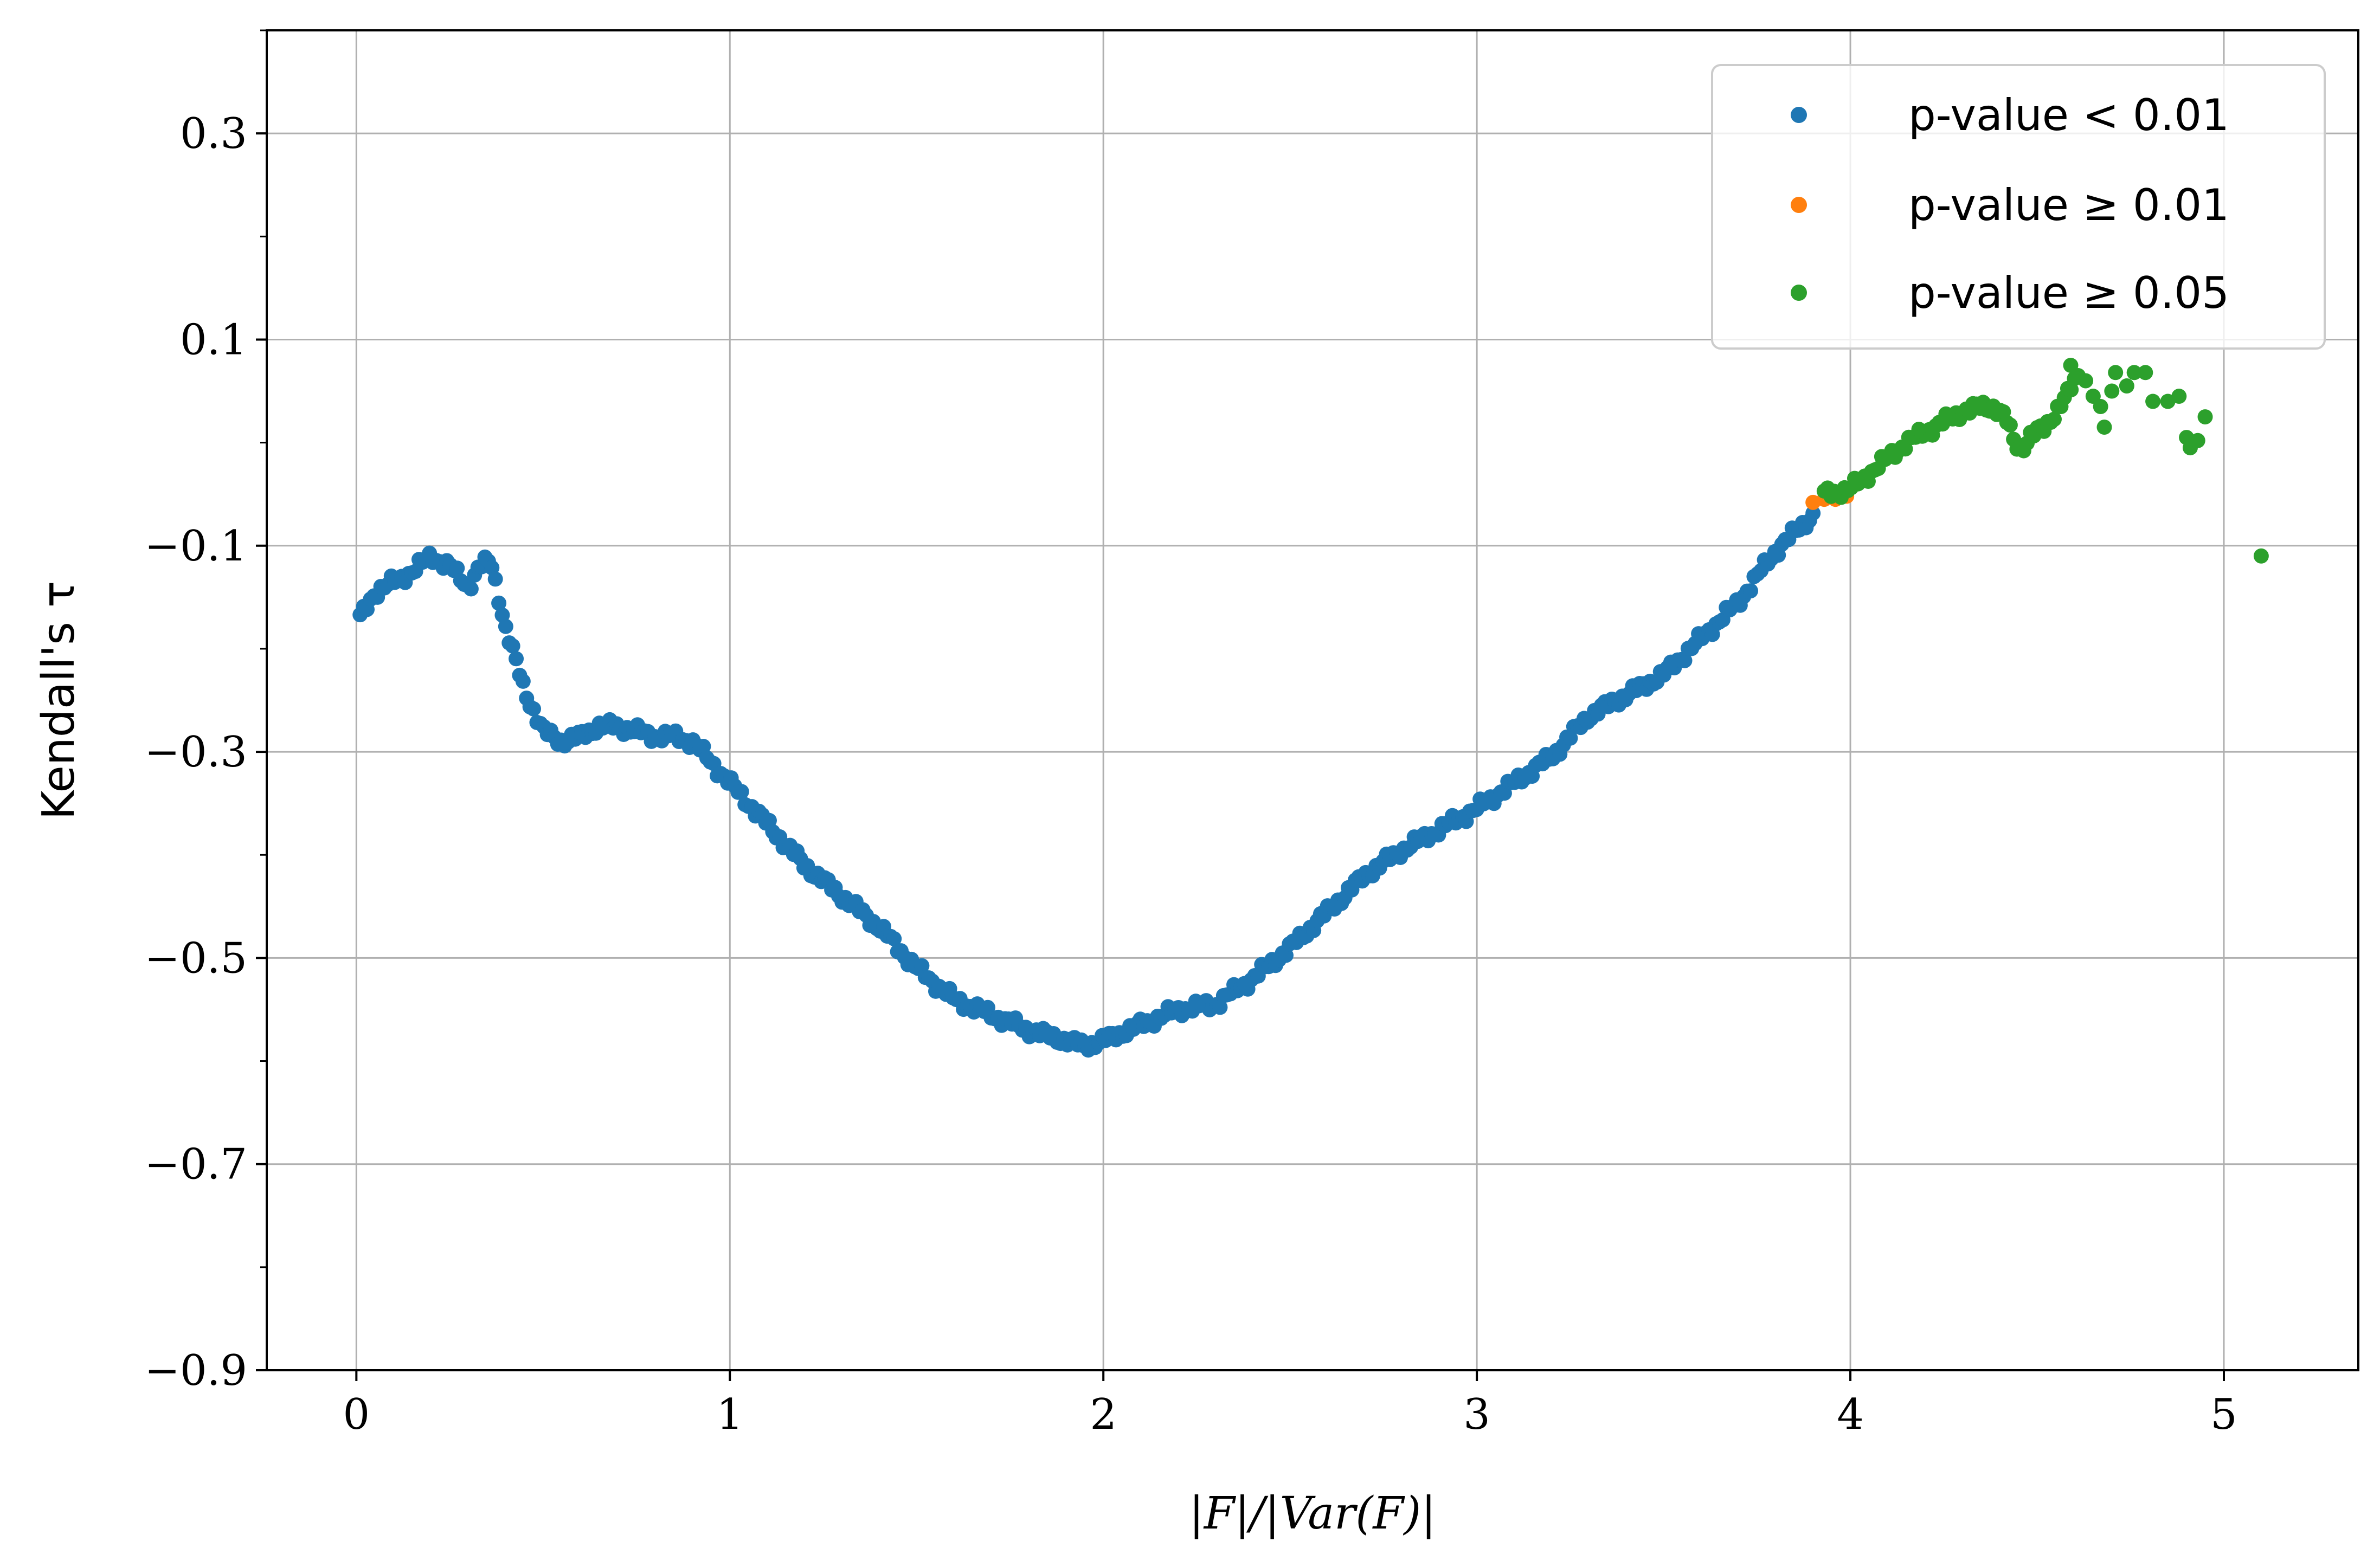  I want to click on x-tick-label: 1, so click(729, 1414).